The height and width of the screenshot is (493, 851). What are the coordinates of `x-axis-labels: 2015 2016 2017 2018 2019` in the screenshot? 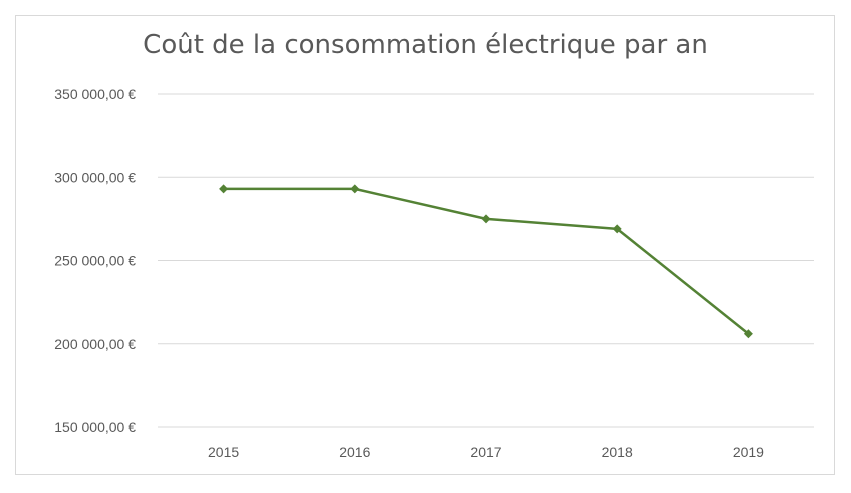 It's located at (486, 452).